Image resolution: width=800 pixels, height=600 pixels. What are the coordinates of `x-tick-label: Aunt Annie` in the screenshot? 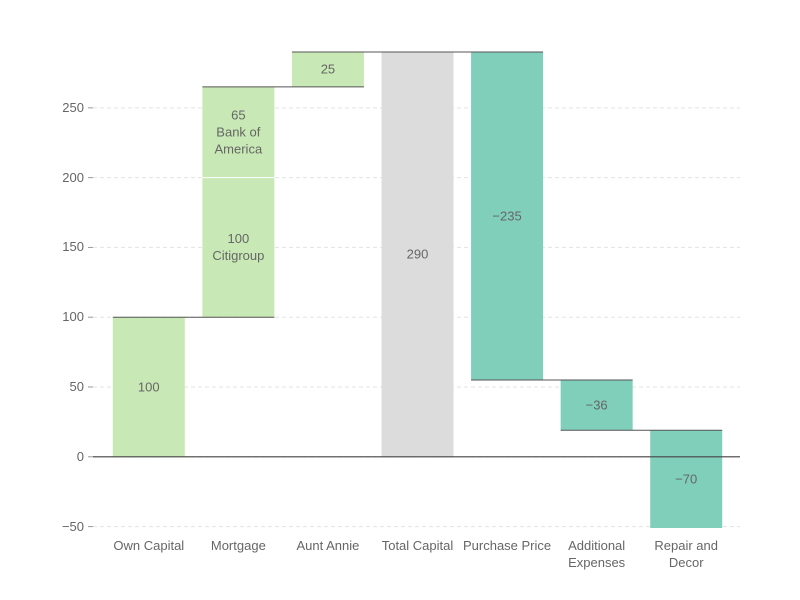 It's located at (328, 545).